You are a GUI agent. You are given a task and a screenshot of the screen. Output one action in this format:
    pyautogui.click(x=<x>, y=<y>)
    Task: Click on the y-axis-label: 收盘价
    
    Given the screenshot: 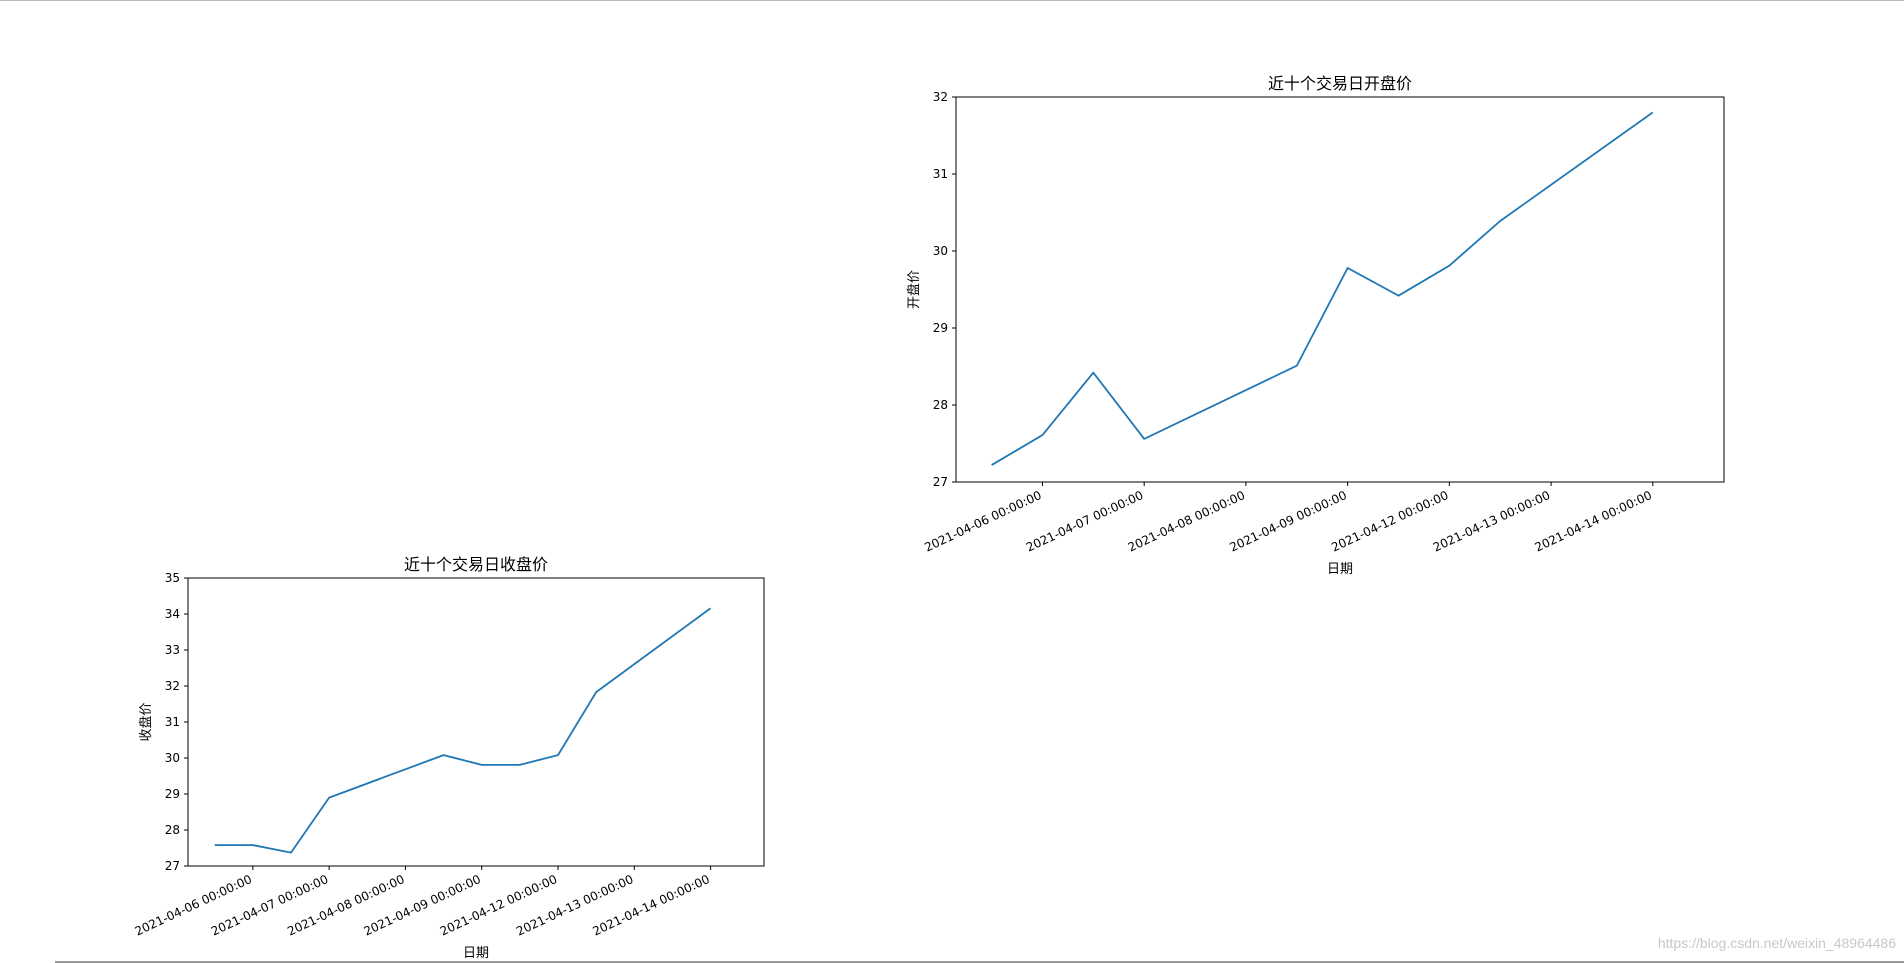 What is the action you would take?
    pyautogui.click(x=146, y=721)
    